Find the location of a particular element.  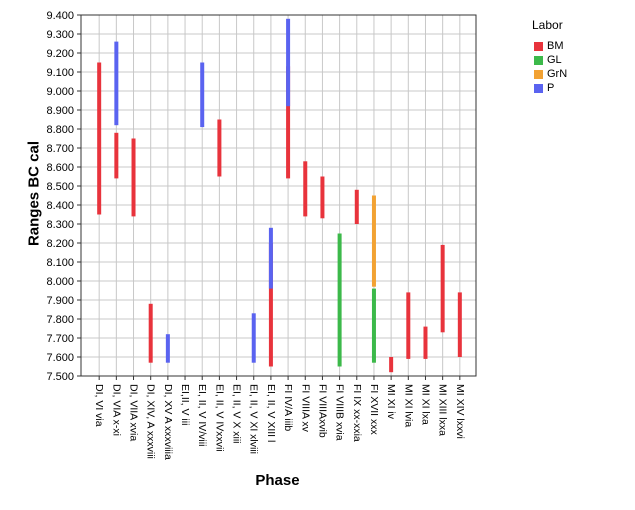

x-tick-label: DI, XIV, A xxxviii is located at coordinates (151, 421).